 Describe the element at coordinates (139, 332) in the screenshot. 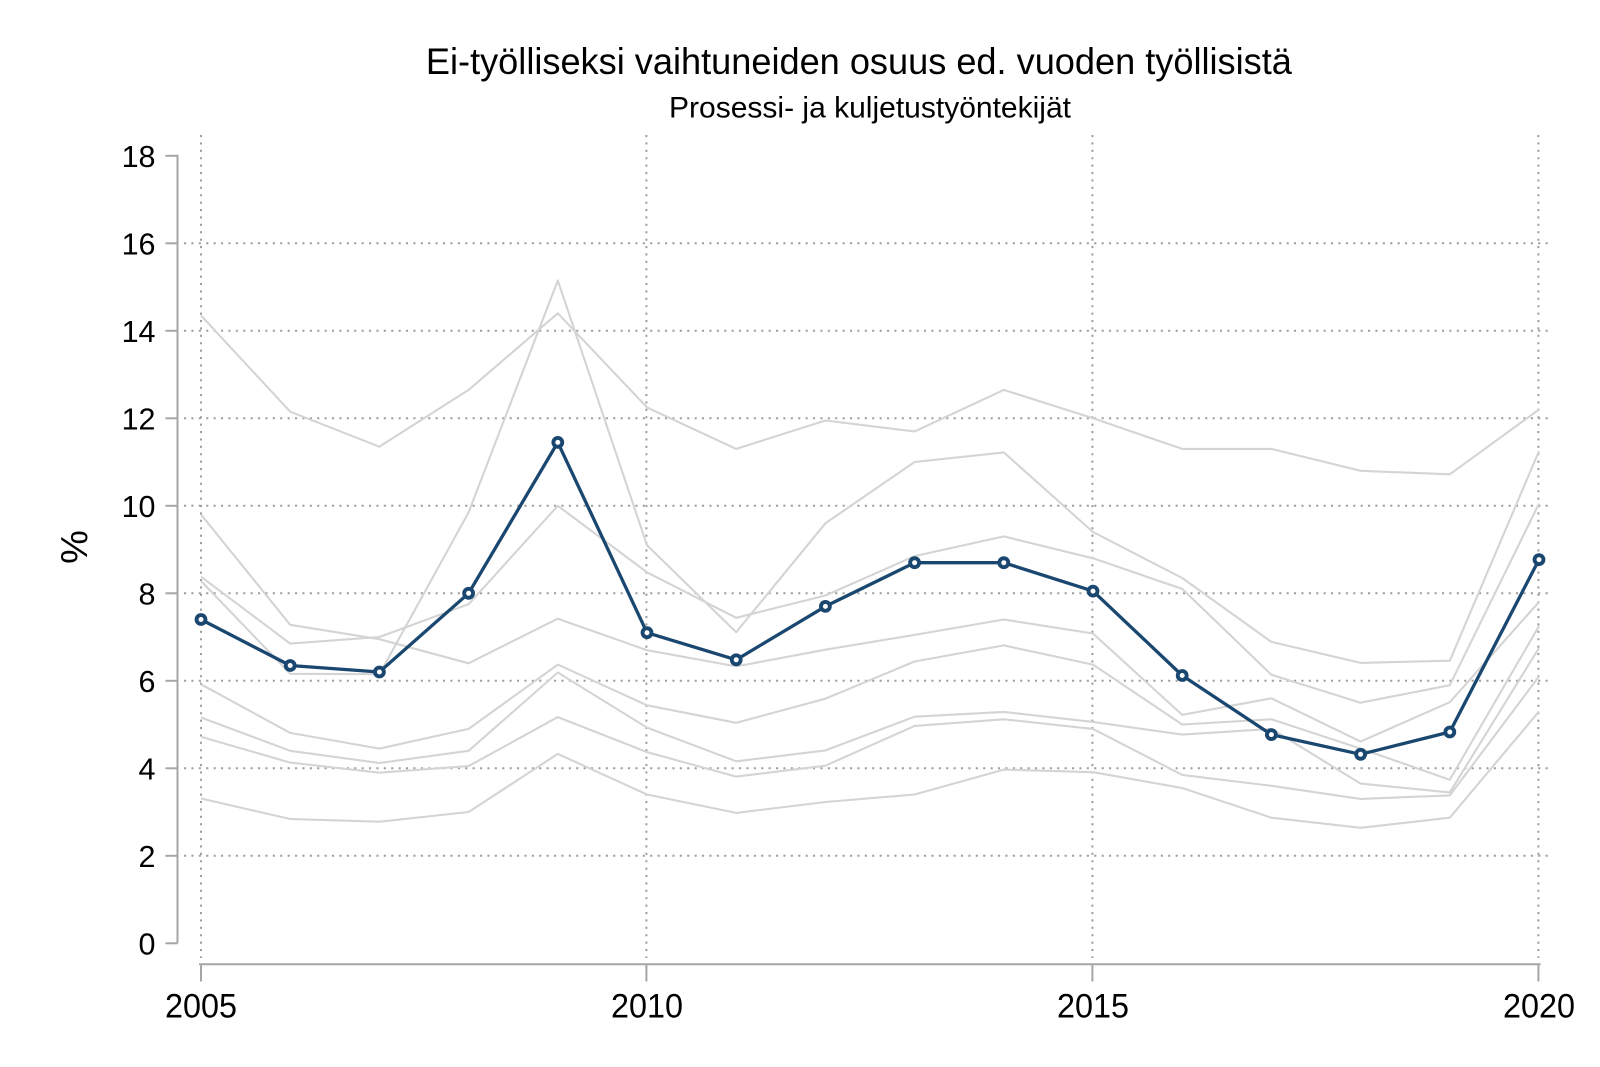

I see `svg-text: 14` at that location.